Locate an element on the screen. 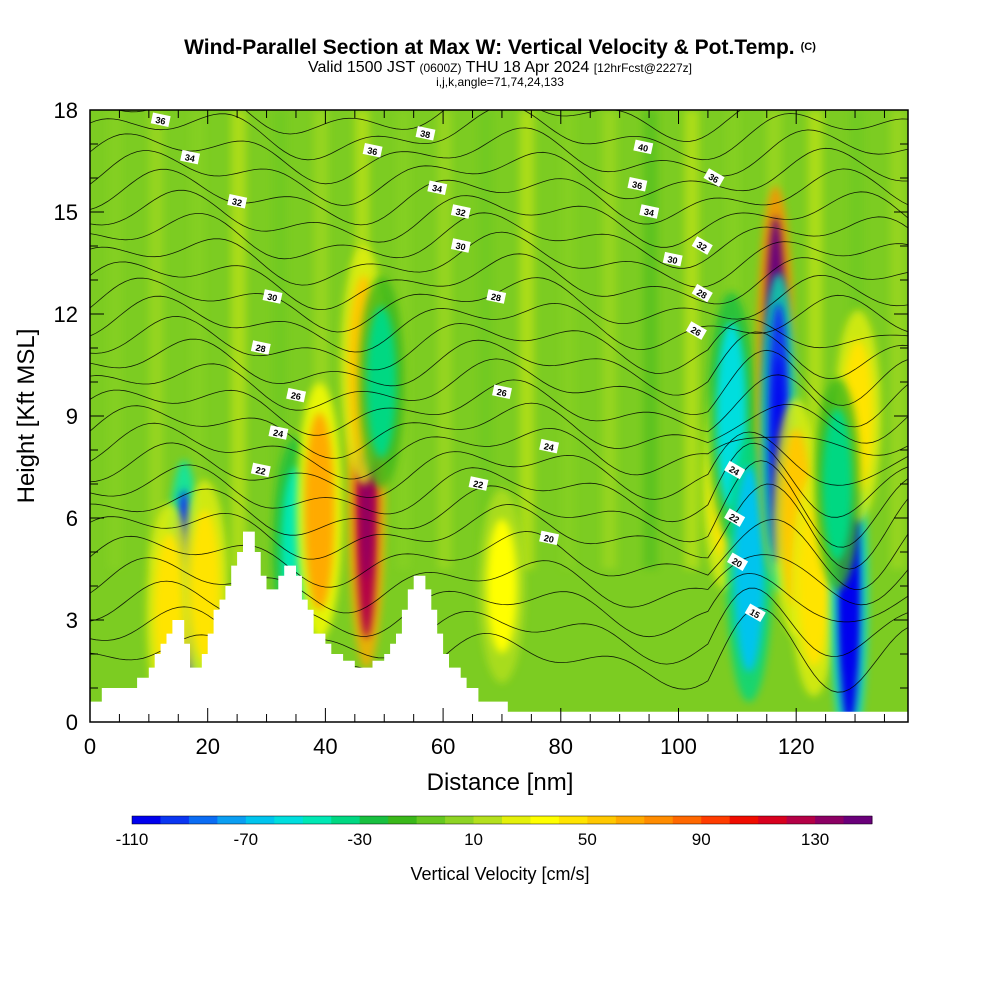  velocity-cell is located at coordinates (204, 586).